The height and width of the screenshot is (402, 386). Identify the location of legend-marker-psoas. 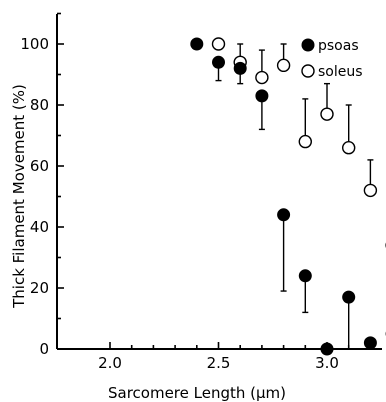
(308, 45).